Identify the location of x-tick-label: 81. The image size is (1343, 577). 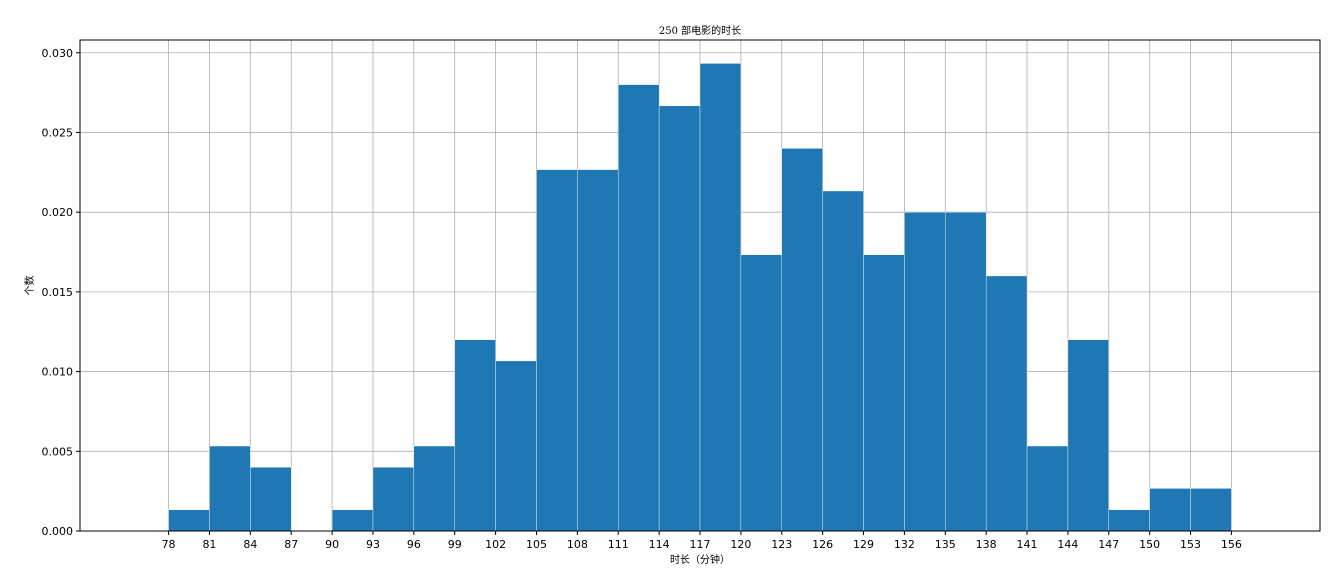
(209, 544).